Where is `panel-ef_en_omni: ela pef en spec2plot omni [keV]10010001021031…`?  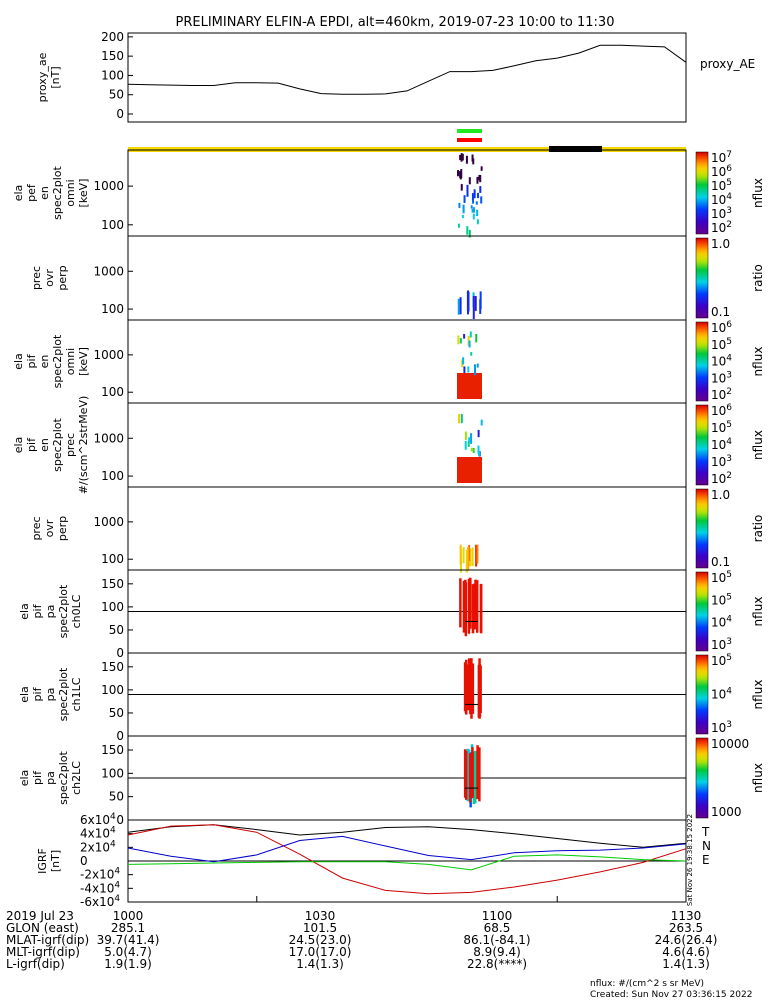 panel-ef_en_omni: ela pef en spec2plot omni [keV]10010001021031… is located at coordinates (388, 193).